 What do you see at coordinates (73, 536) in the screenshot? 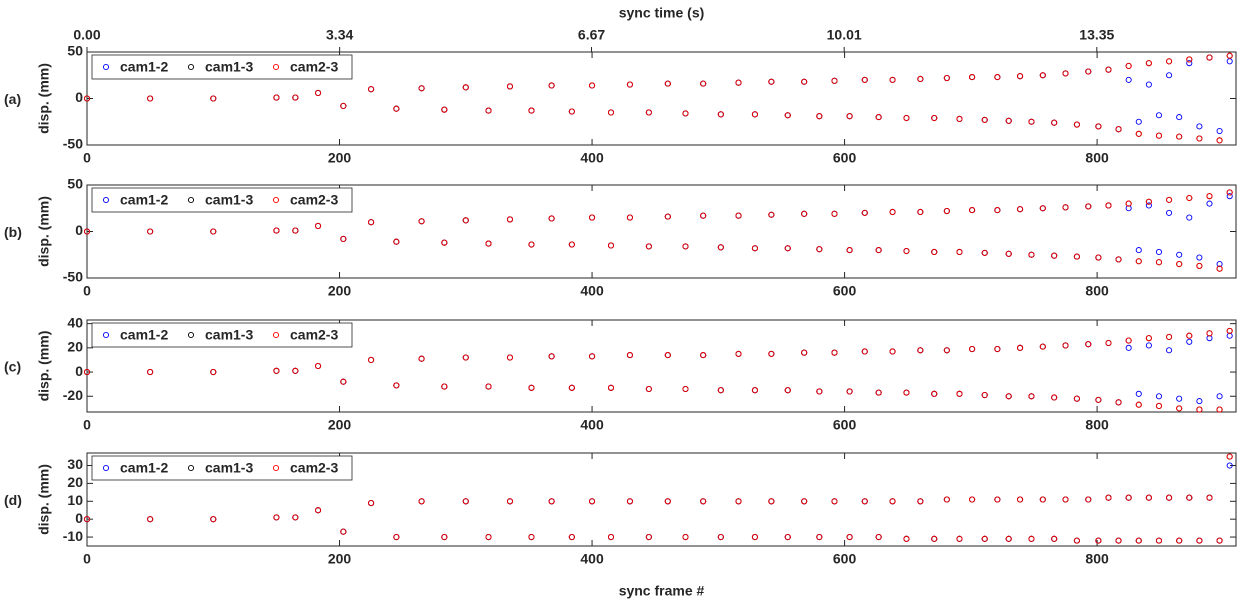
I see `y-tick-label: -10` at bounding box center [73, 536].